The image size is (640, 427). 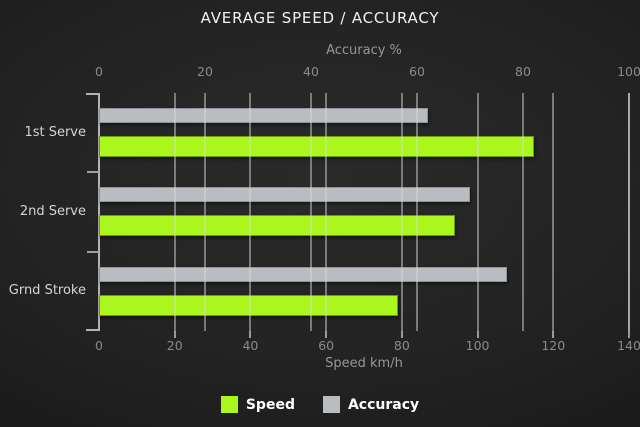 I want to click on axis-spine-foot-bottom, so click(x=92, y=330).